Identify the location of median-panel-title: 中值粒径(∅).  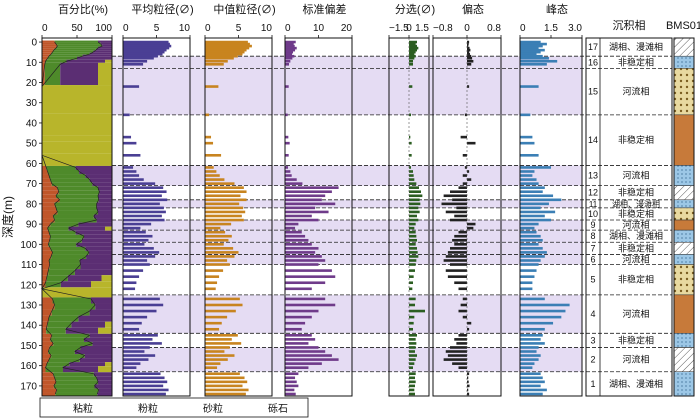
(244, 9).